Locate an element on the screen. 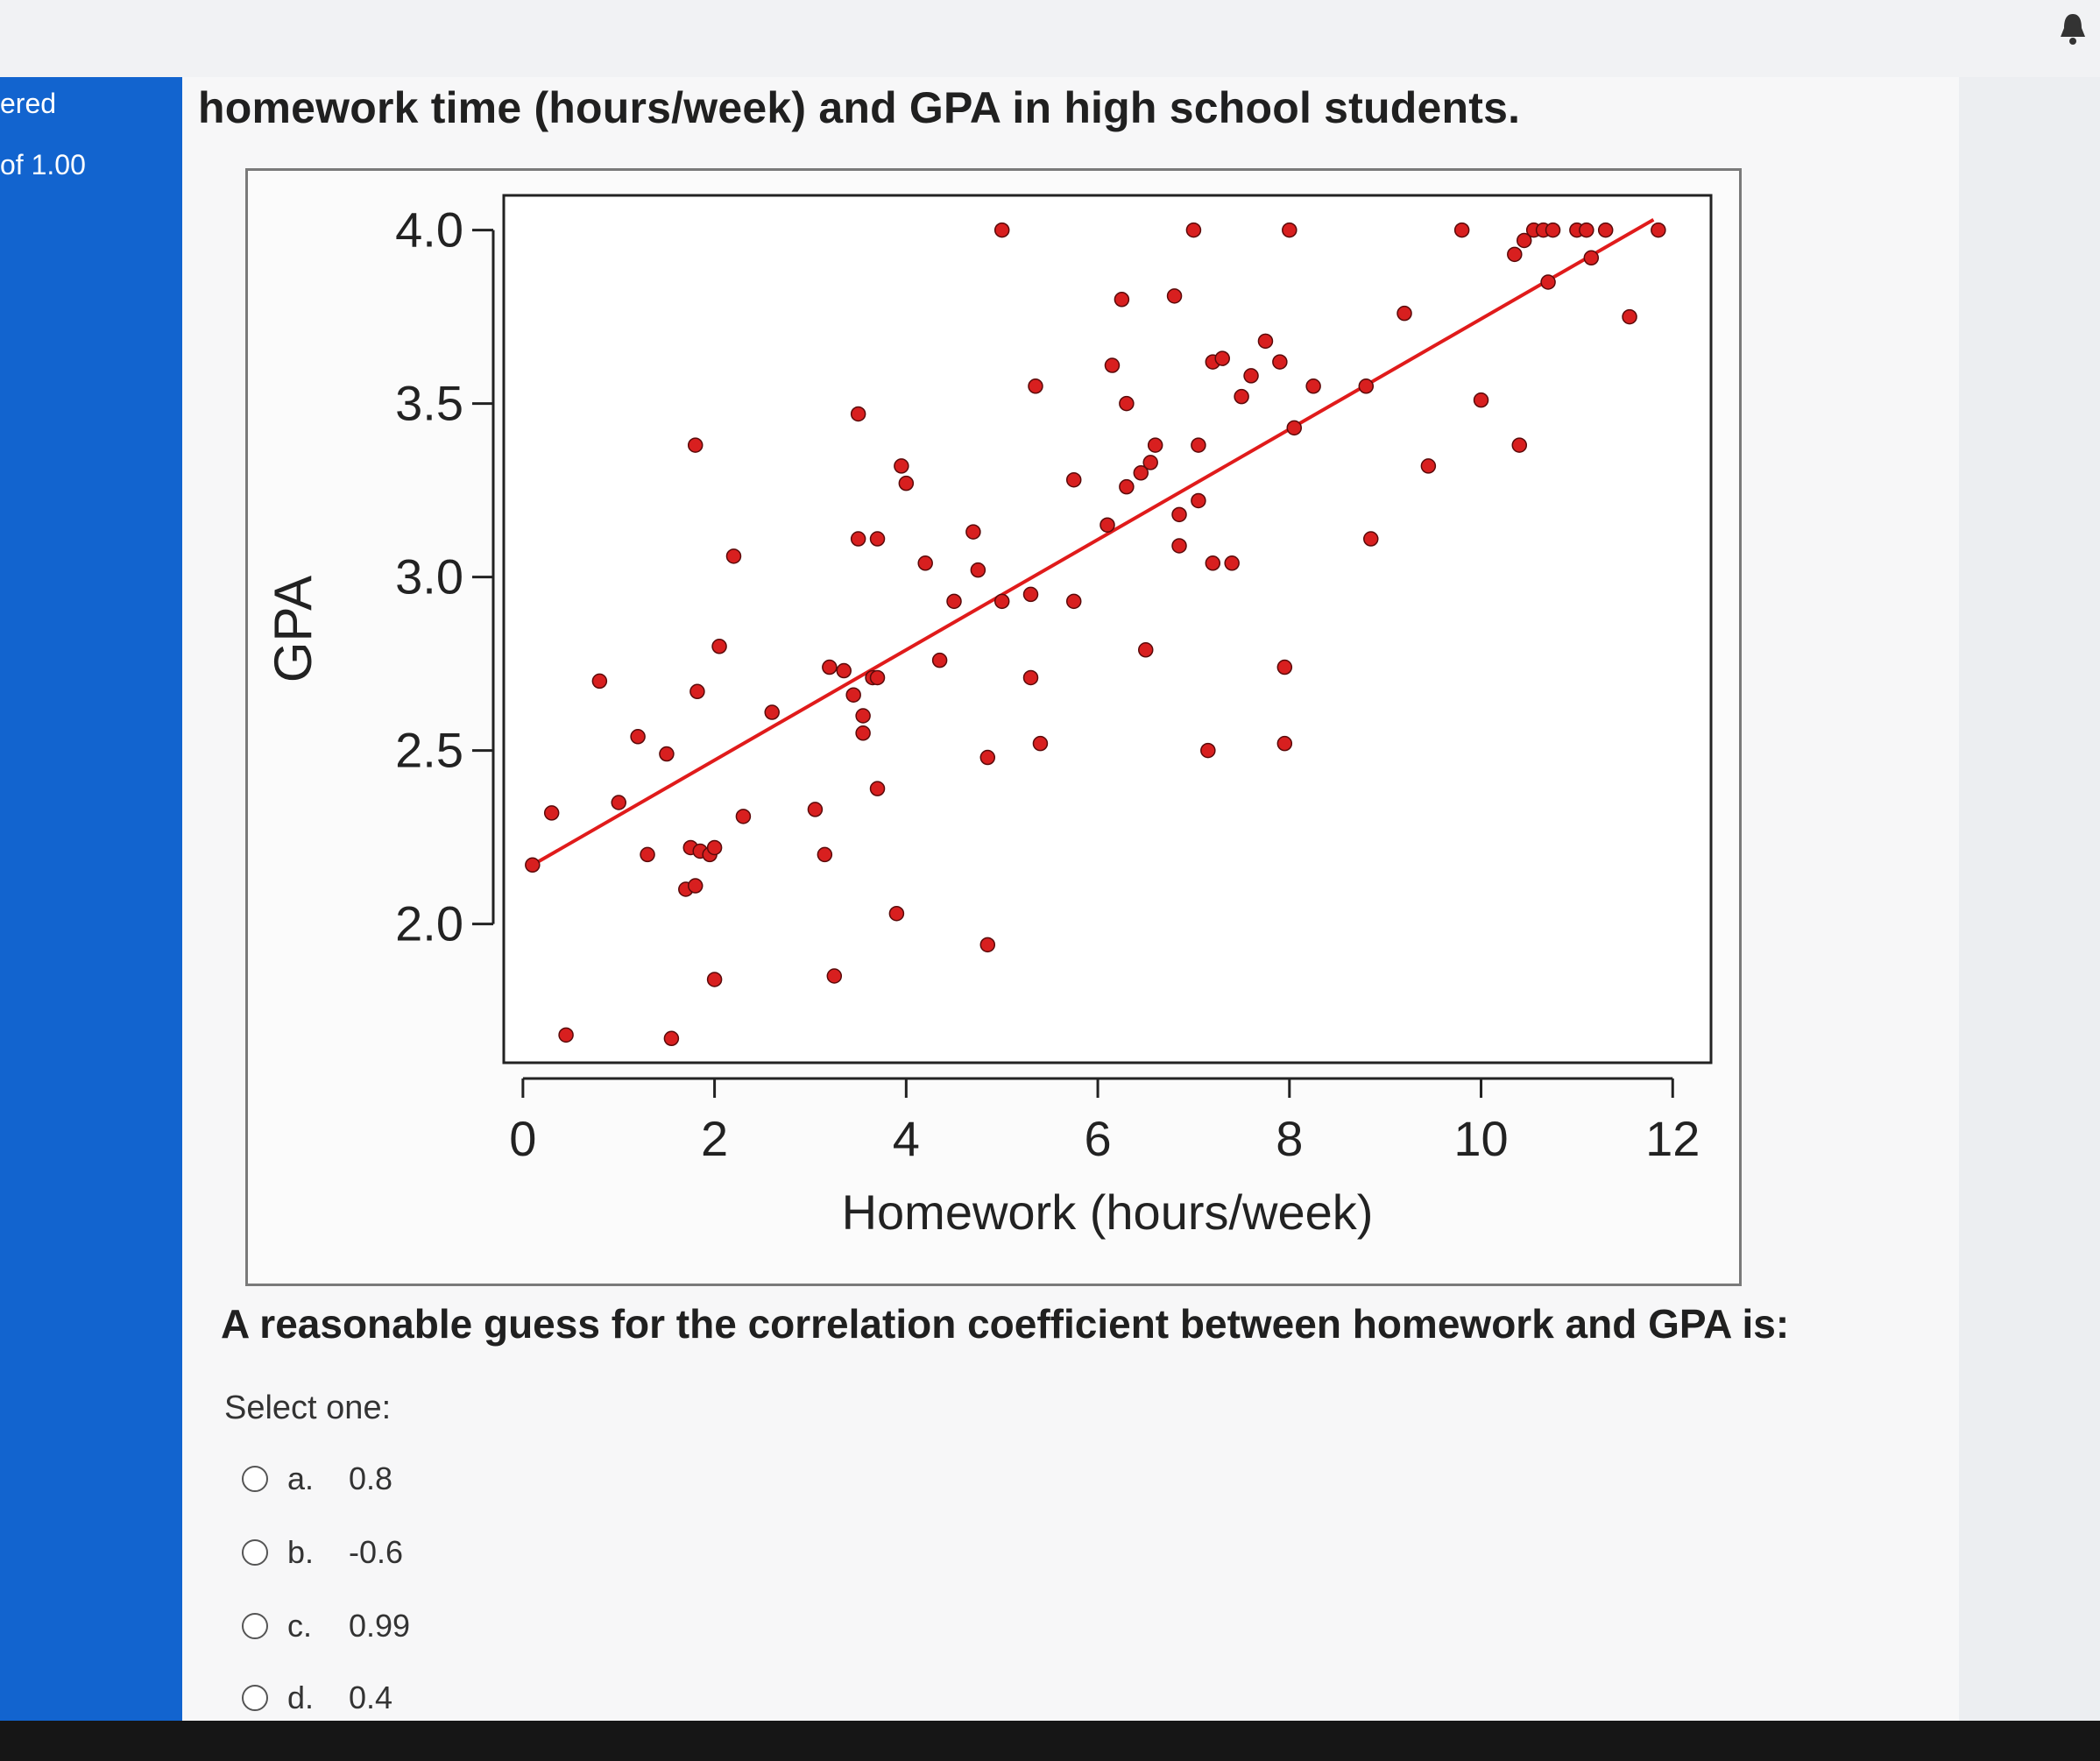  x-axis-label: Homework (hours/week) is located at coordinates (1108, 1212).